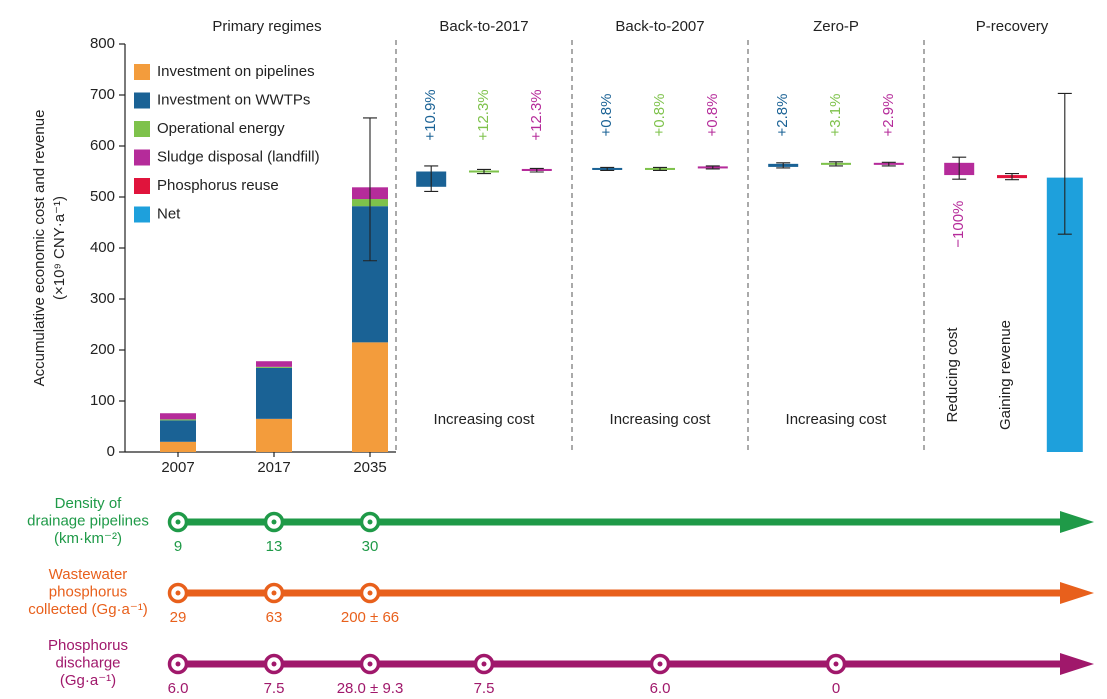  What do you see at coordinates (483, 26) in the screenshot?
I see `panel-title: Back-to-2017` at bounding box center [483, 26].